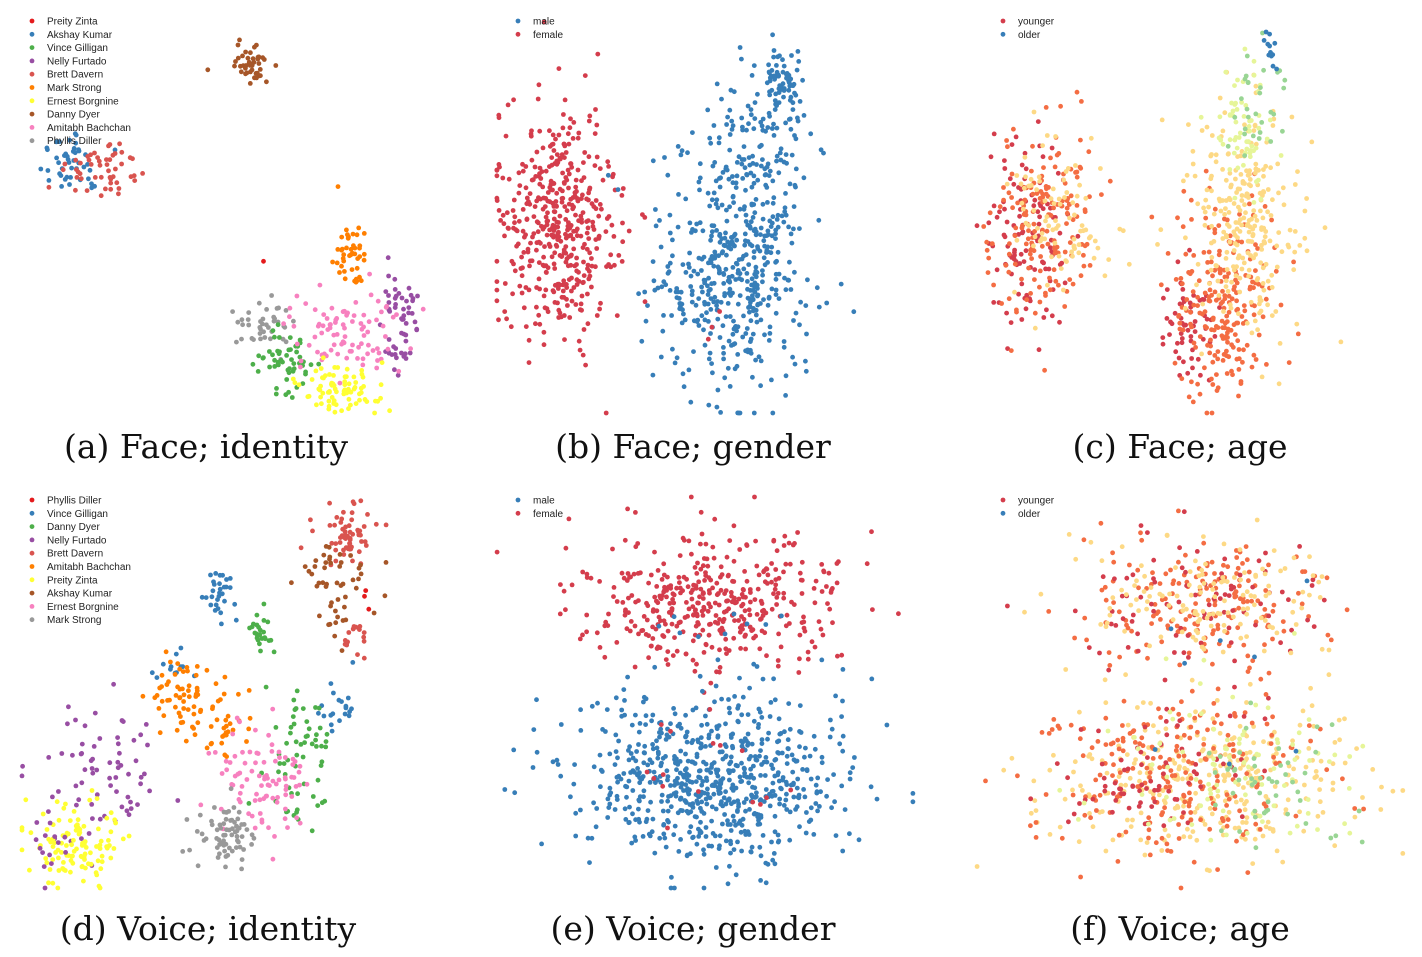 The width and height of the screenshot is (1422, 957). What do you see at coordinates (75, 554) in the screenshot?
I see `legend-label: Brett Davern` at bounding box center [75, 554].